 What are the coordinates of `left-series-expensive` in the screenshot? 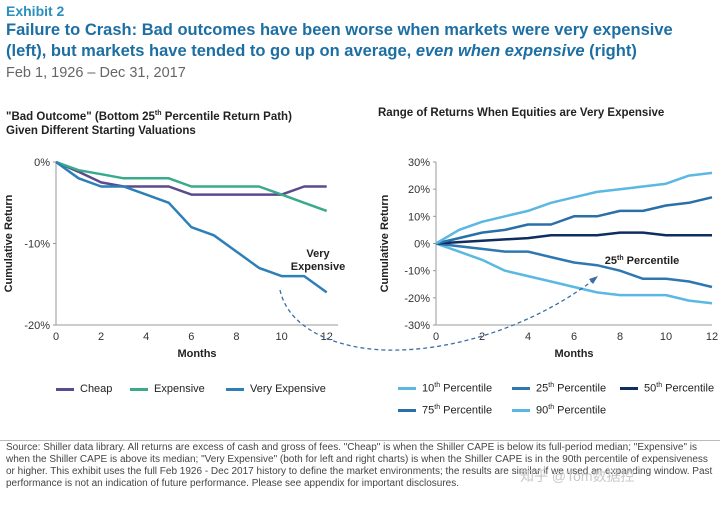 It's located at (191, 186).